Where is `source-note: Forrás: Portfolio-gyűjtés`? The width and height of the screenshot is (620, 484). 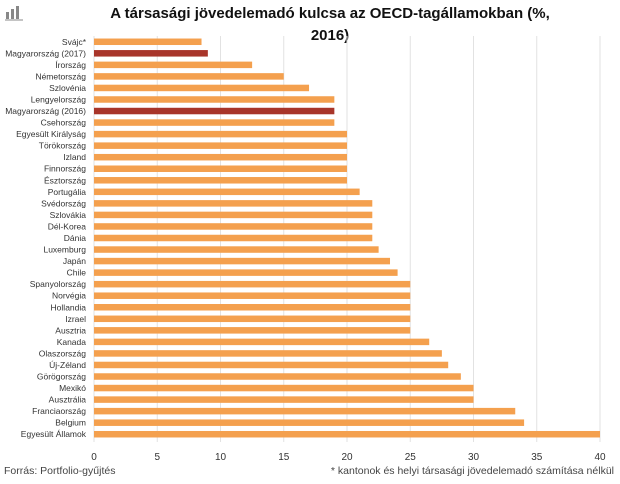 source-note: Forrás: Portfolio-gyűjtés is located at coordinates (60, 471).